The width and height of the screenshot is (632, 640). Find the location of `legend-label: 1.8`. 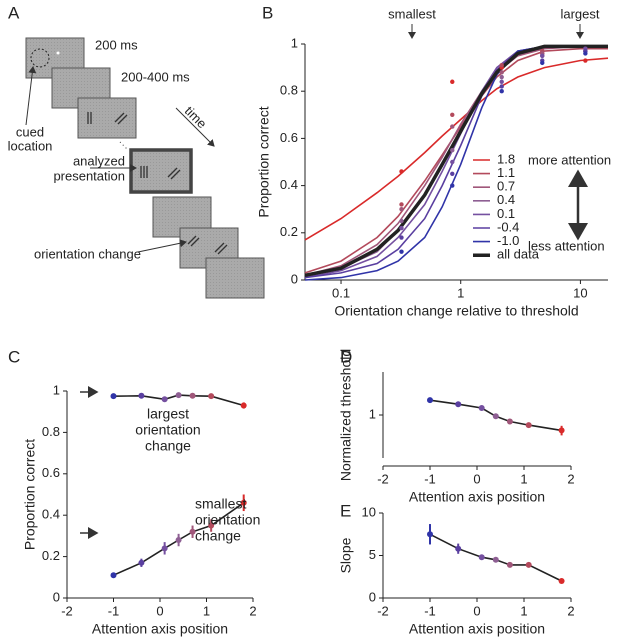

legend-label: 1.8 is located at coordinates (506, 158).